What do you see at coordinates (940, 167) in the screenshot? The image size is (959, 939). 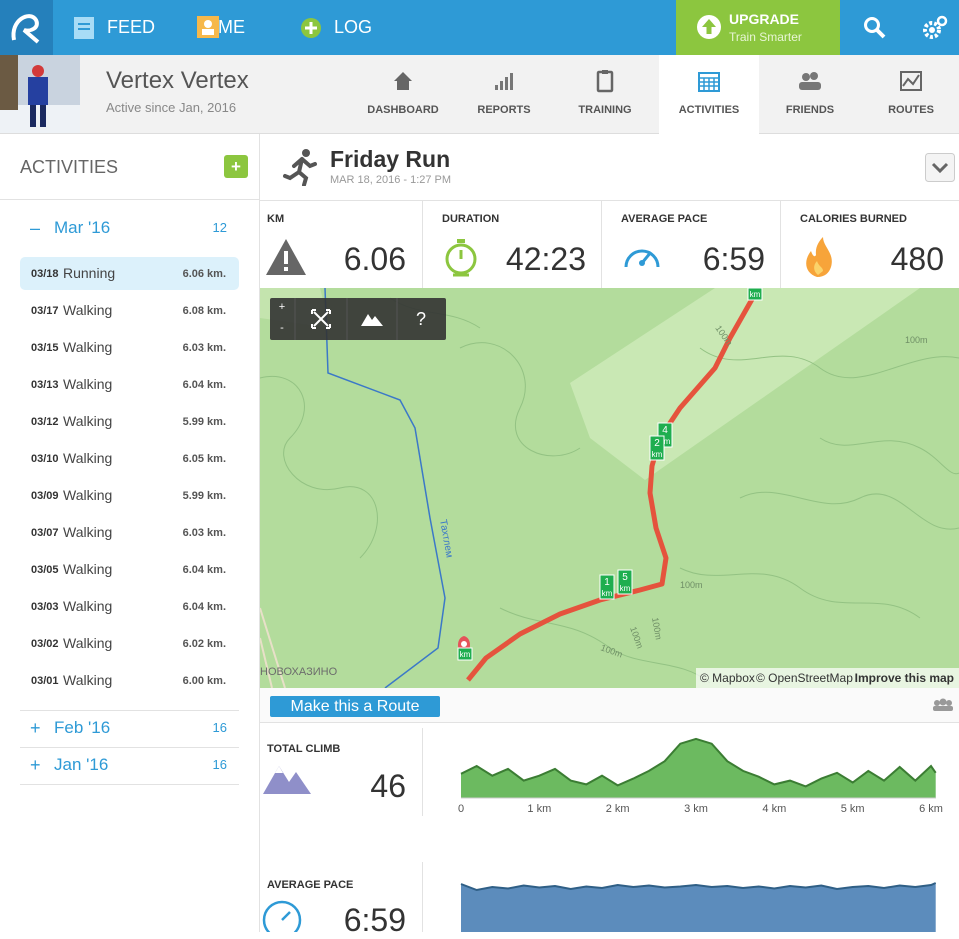 I see `dropdown-button` at bounding box center [940, 167].